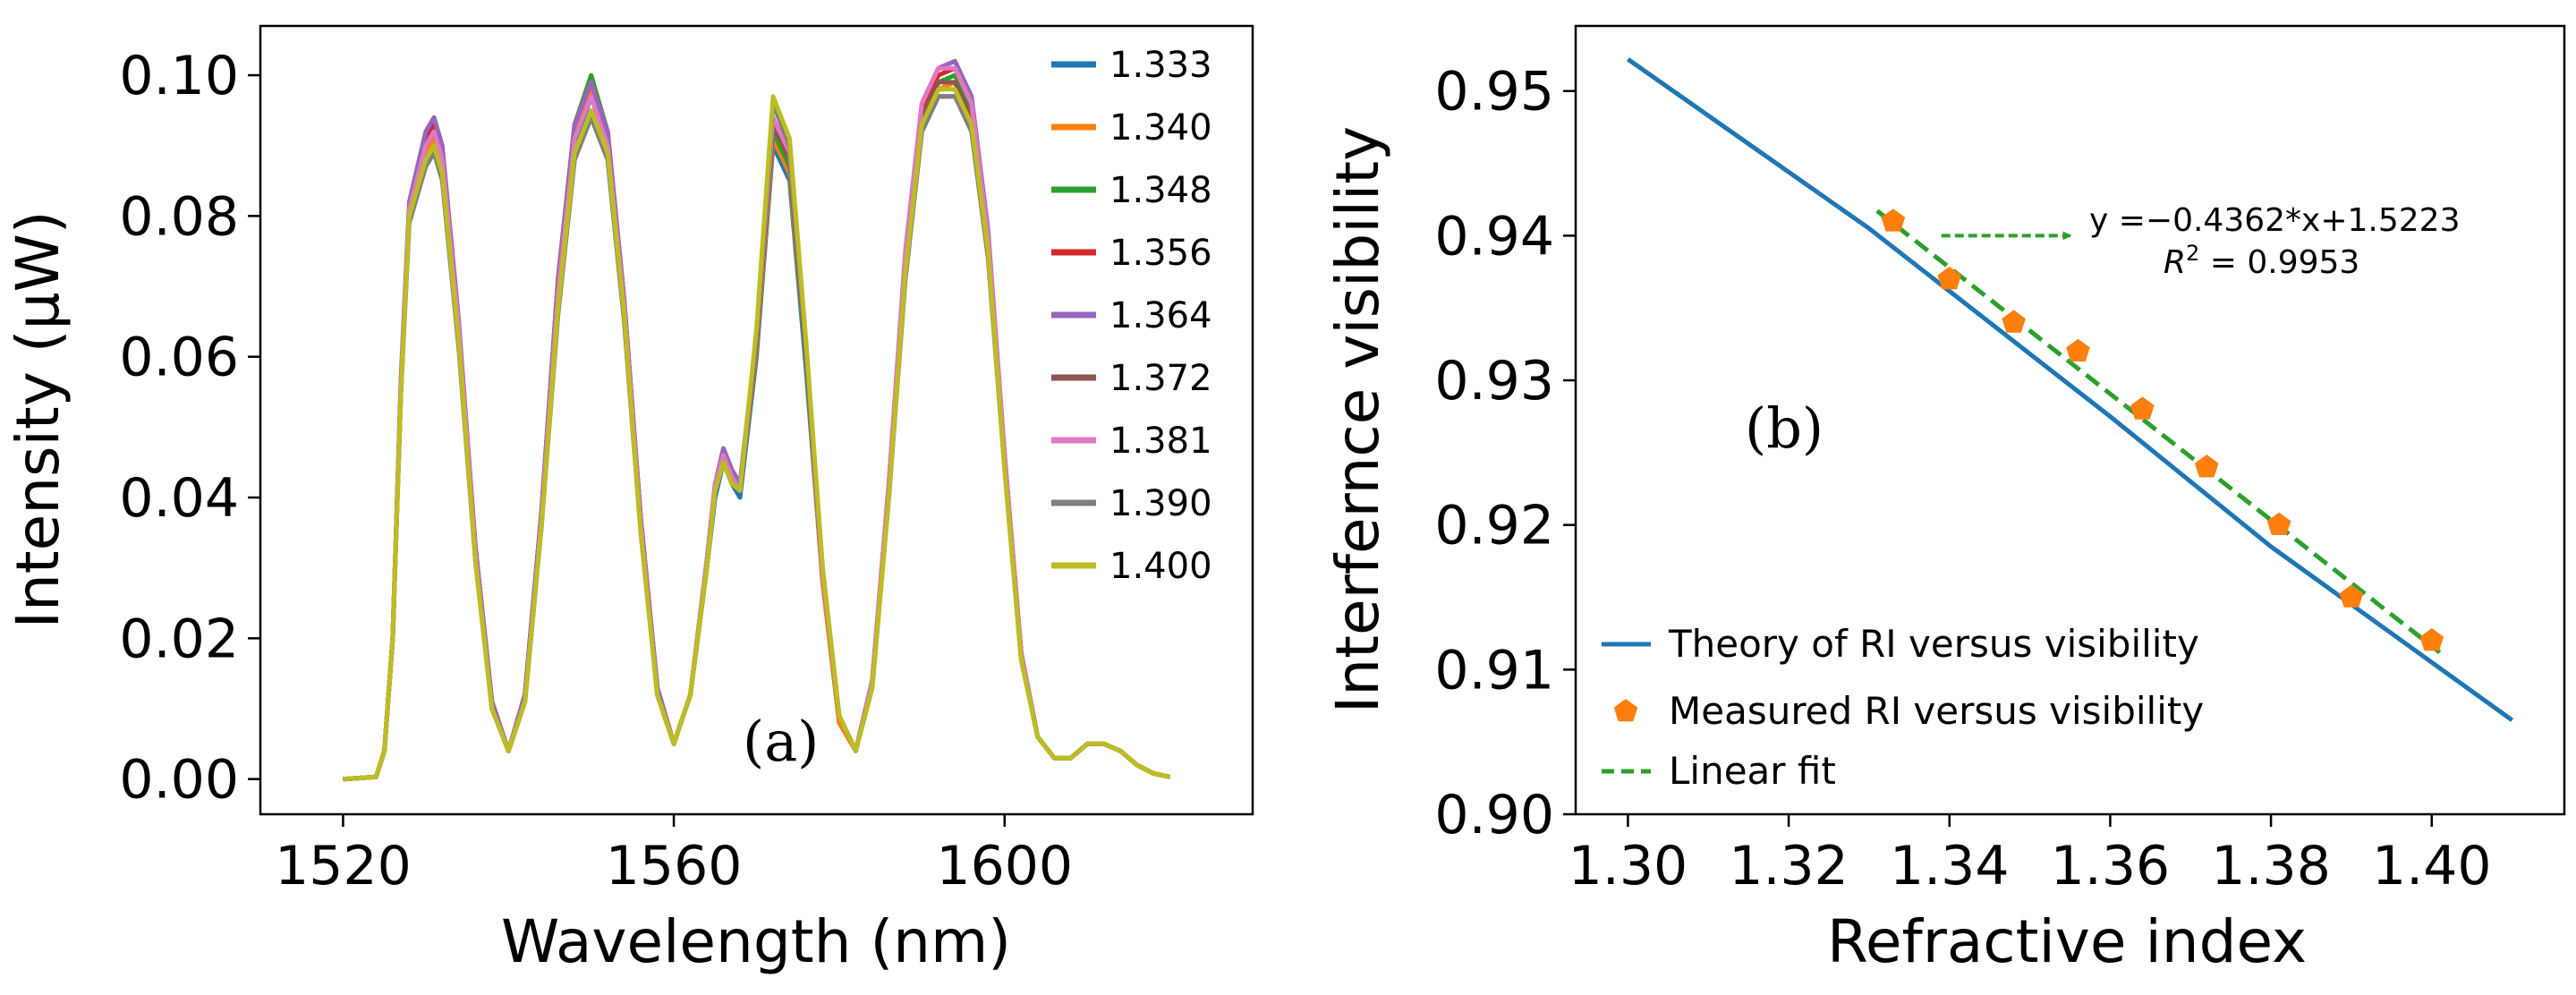 The image size is (2576, 995). Describe the element at coordinates (2111, 866) in the screenshot. I see `x-tick-label: 1.36` at that location.